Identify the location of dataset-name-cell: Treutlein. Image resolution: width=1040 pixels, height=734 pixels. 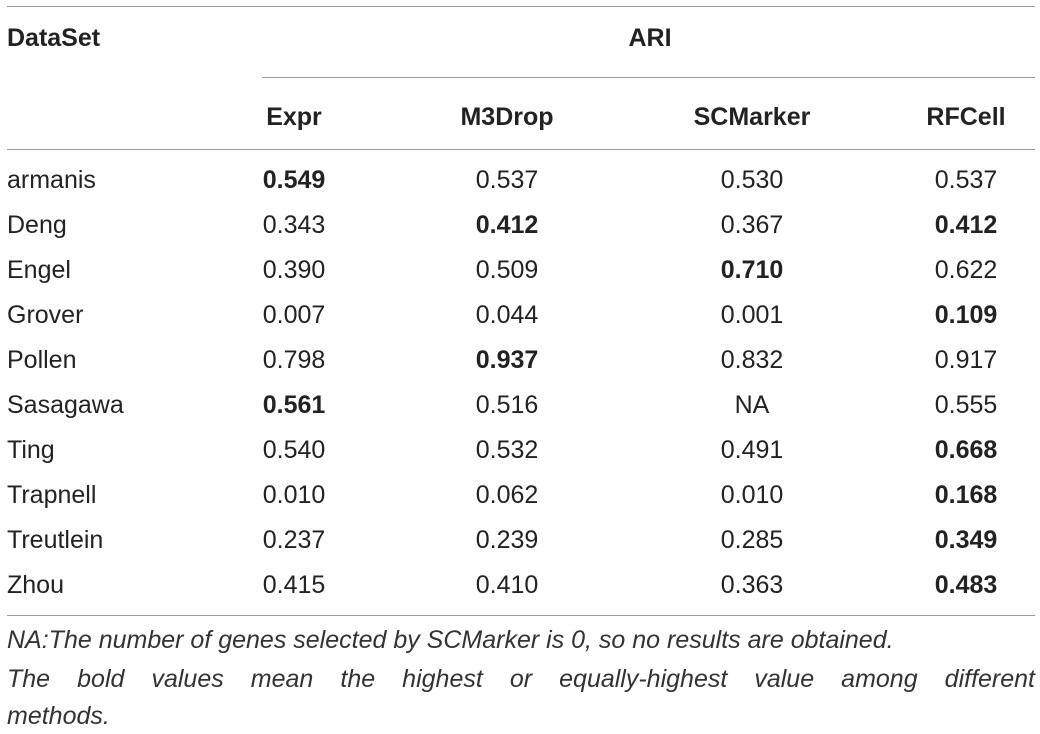
(55, 540).